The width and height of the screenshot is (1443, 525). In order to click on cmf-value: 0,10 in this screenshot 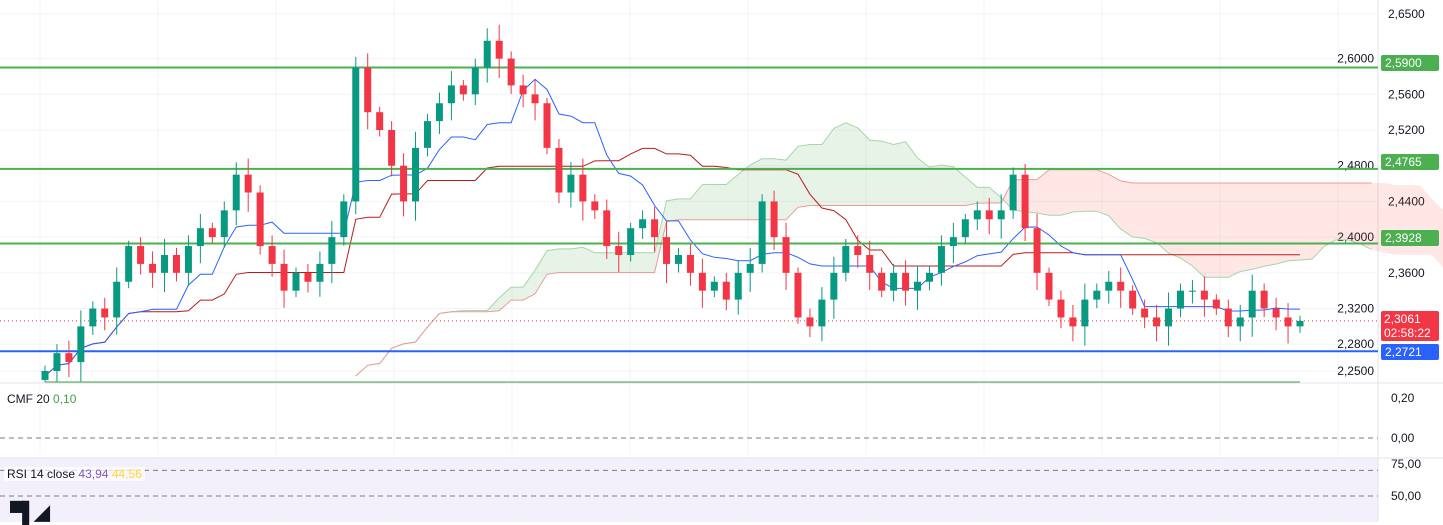, I will do `click(65, 399)`.